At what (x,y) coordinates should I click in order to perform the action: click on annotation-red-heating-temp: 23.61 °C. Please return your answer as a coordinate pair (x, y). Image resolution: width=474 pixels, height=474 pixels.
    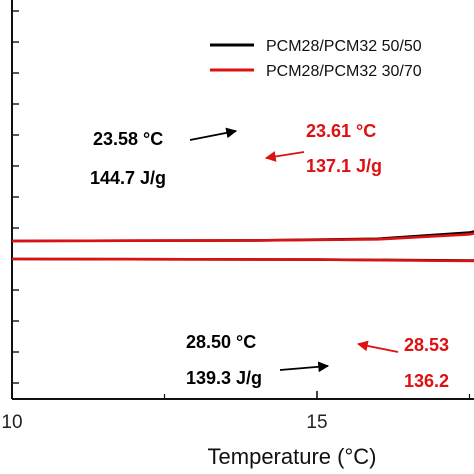
    Looking at the image, I should click on (341, 131).